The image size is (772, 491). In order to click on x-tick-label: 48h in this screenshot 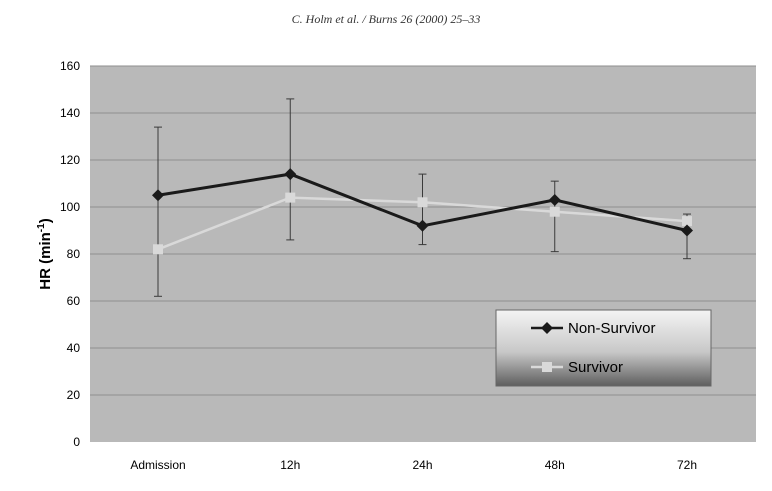, I will do `click(555, 465)`.